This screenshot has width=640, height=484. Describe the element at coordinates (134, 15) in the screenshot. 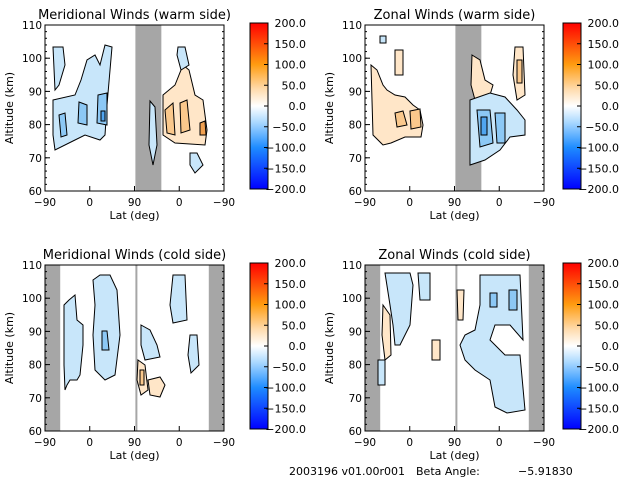

I see `chart-title: Meridional Winds (warm side)` at that location.